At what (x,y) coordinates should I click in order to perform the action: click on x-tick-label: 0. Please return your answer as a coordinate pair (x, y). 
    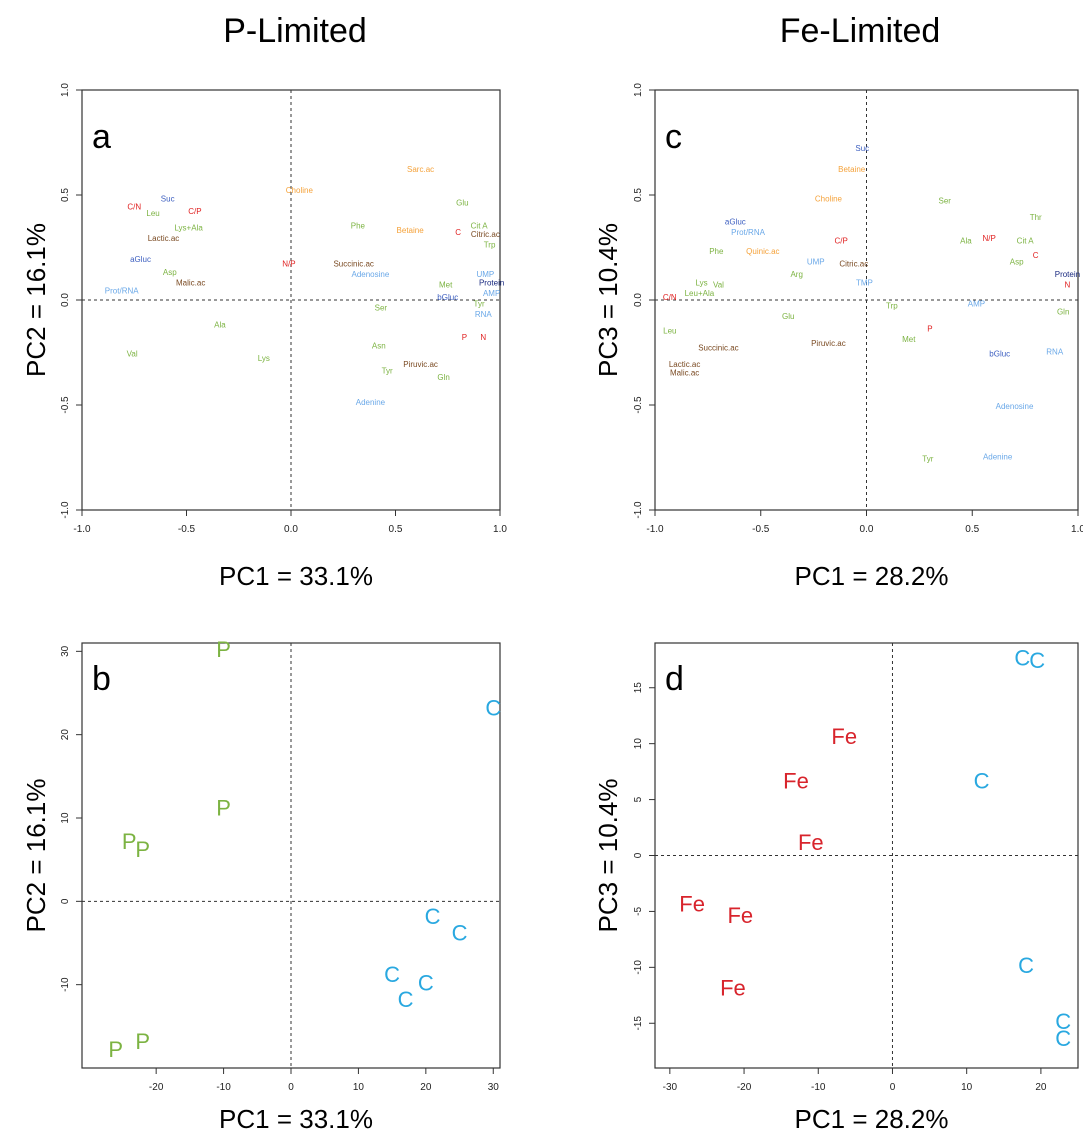
    Looking at the image, I should click on (291, 1087).